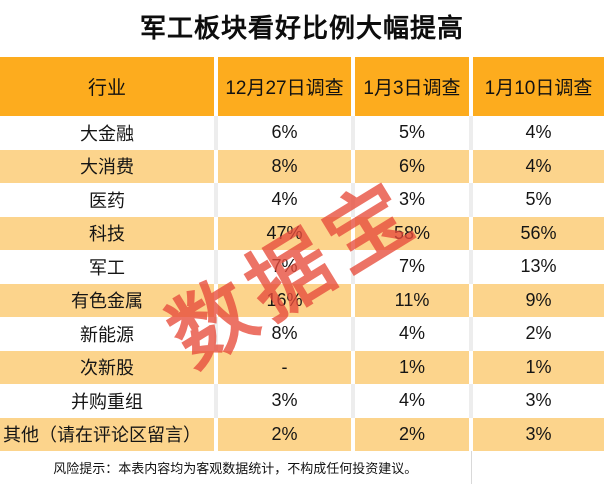 Image resolution: width=604 pixels, height=484 pixels. Describe the element at coordinates (536, 300) in the screenshot. I see `table-cell: 9%` at that location.